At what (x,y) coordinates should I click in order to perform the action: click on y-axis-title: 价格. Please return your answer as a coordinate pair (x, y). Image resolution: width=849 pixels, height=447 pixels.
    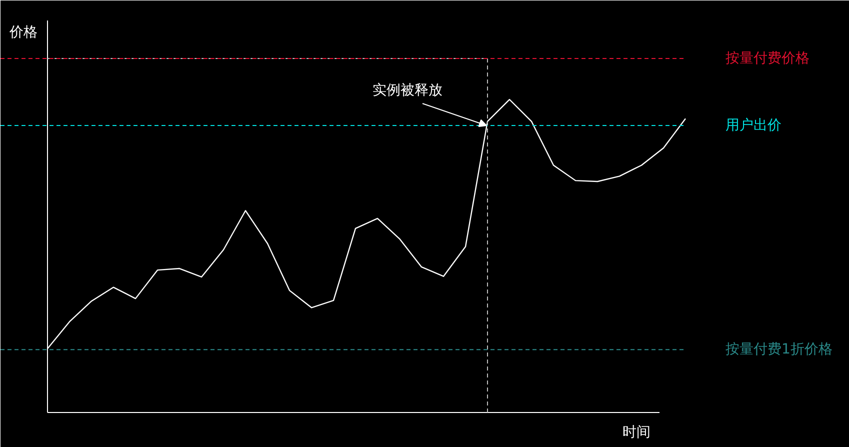
    Looking at the image, I should click on (23, 32).